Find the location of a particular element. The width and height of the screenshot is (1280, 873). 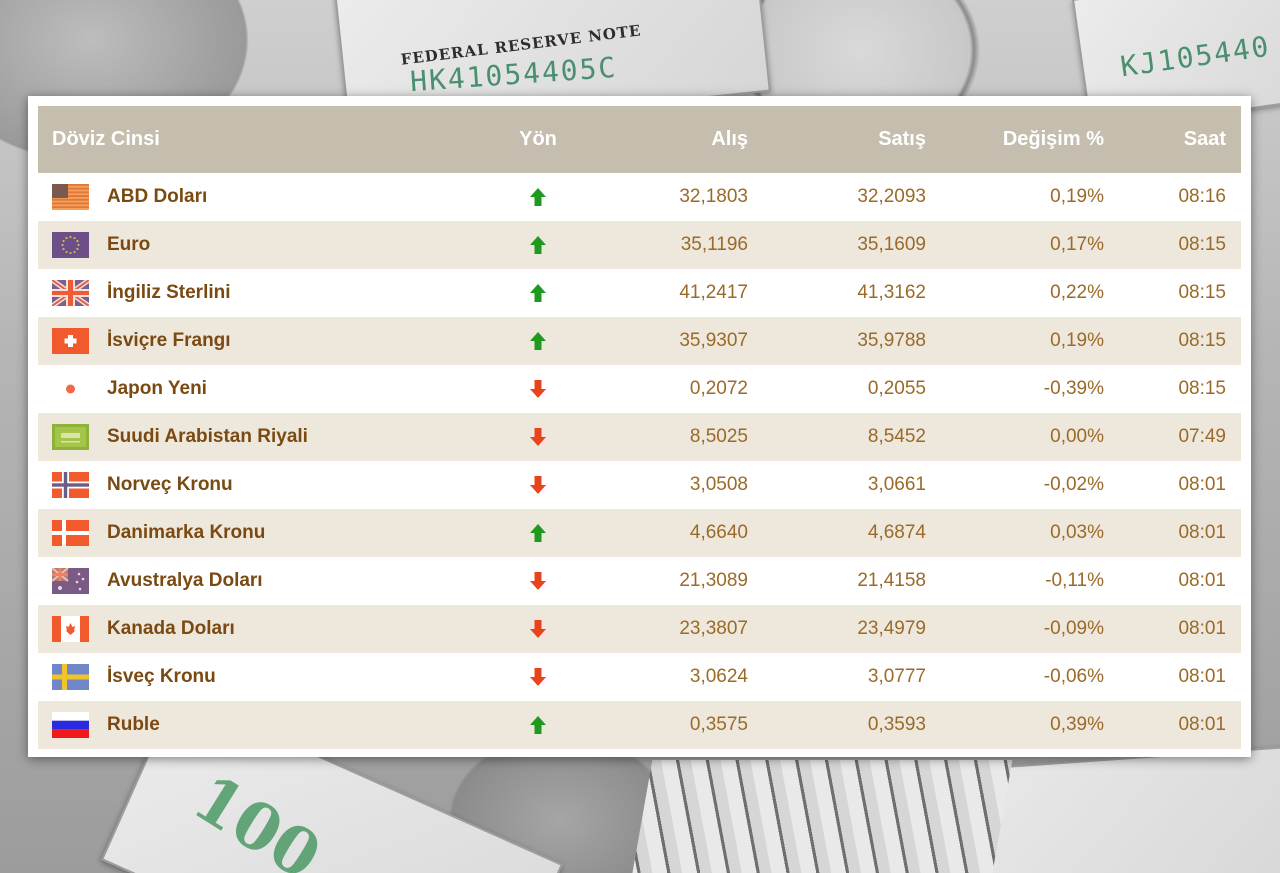

flag-saudi-arabia-icon is located at coordinates (70, 437).